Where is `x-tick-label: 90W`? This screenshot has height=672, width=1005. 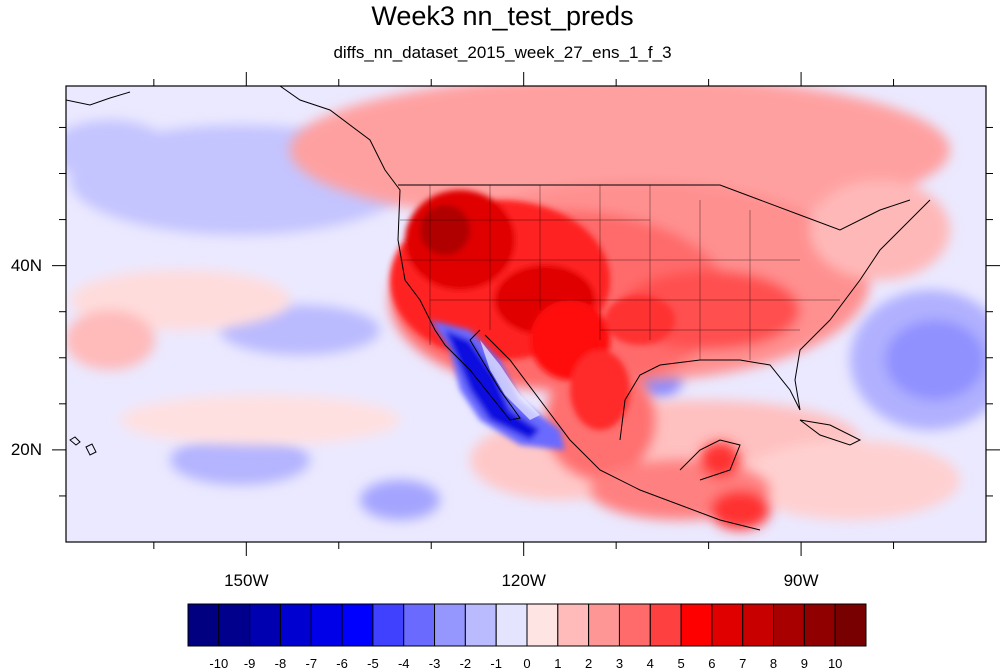 x-tick-label: 90W is located at coordinates (801, 580).